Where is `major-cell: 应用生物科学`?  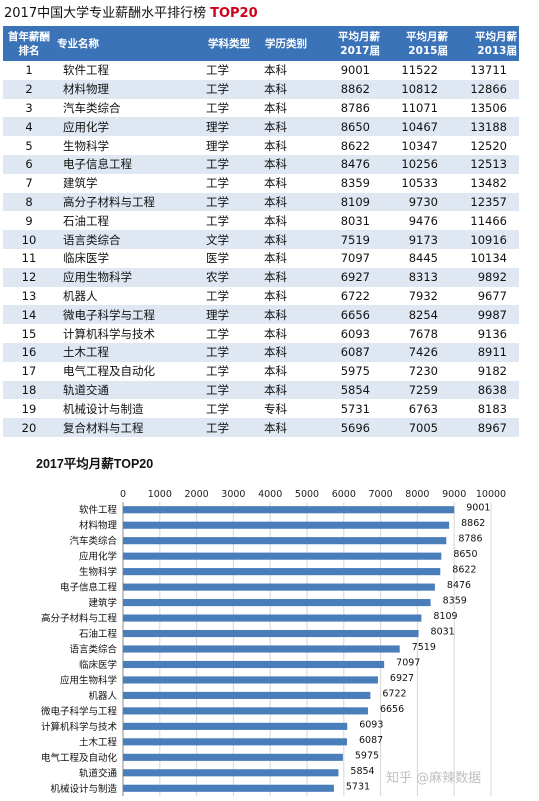
major-cell: 应用生物科学 is located at coordinates (127, 277).